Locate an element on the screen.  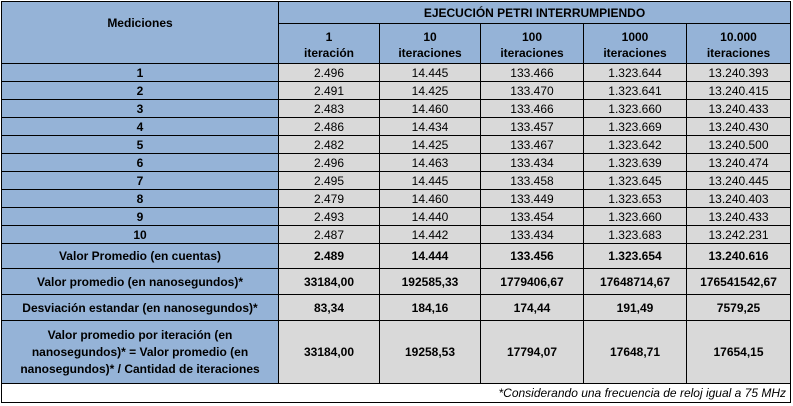
cell: 13.240.430 is located at coordinates (738, 126).